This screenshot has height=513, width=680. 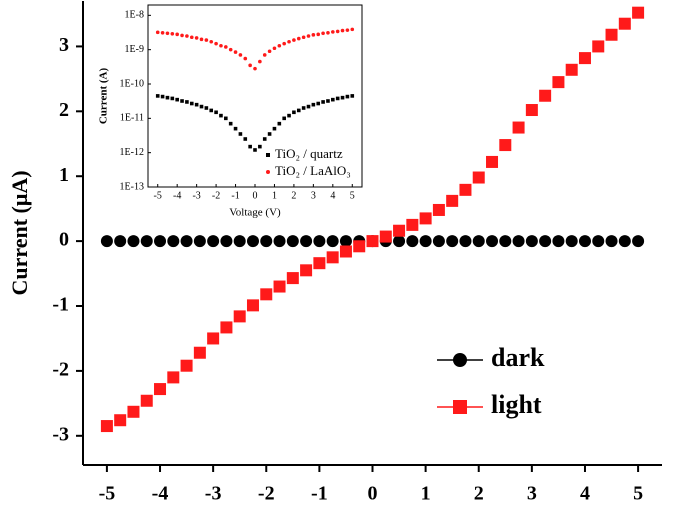 What do you see at coordinates (585, 494) in the screenshot?
I see `x-tick-label: 4` at bounding box center [585, 494].